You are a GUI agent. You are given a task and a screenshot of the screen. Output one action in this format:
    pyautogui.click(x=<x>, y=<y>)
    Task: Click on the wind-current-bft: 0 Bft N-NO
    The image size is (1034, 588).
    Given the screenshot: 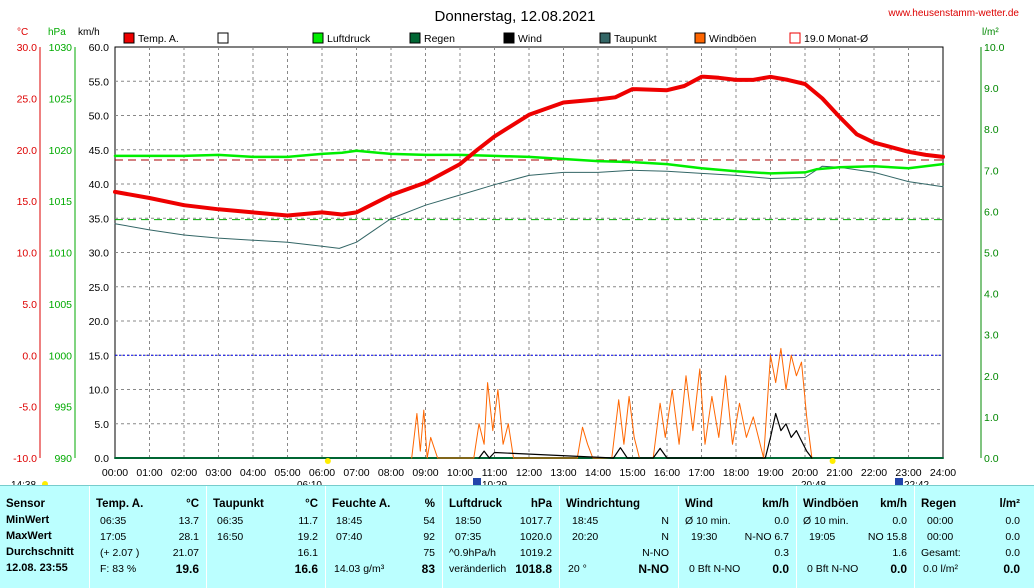 What is the action you would take?
    pyautogui.click(x=715, y=569)
    